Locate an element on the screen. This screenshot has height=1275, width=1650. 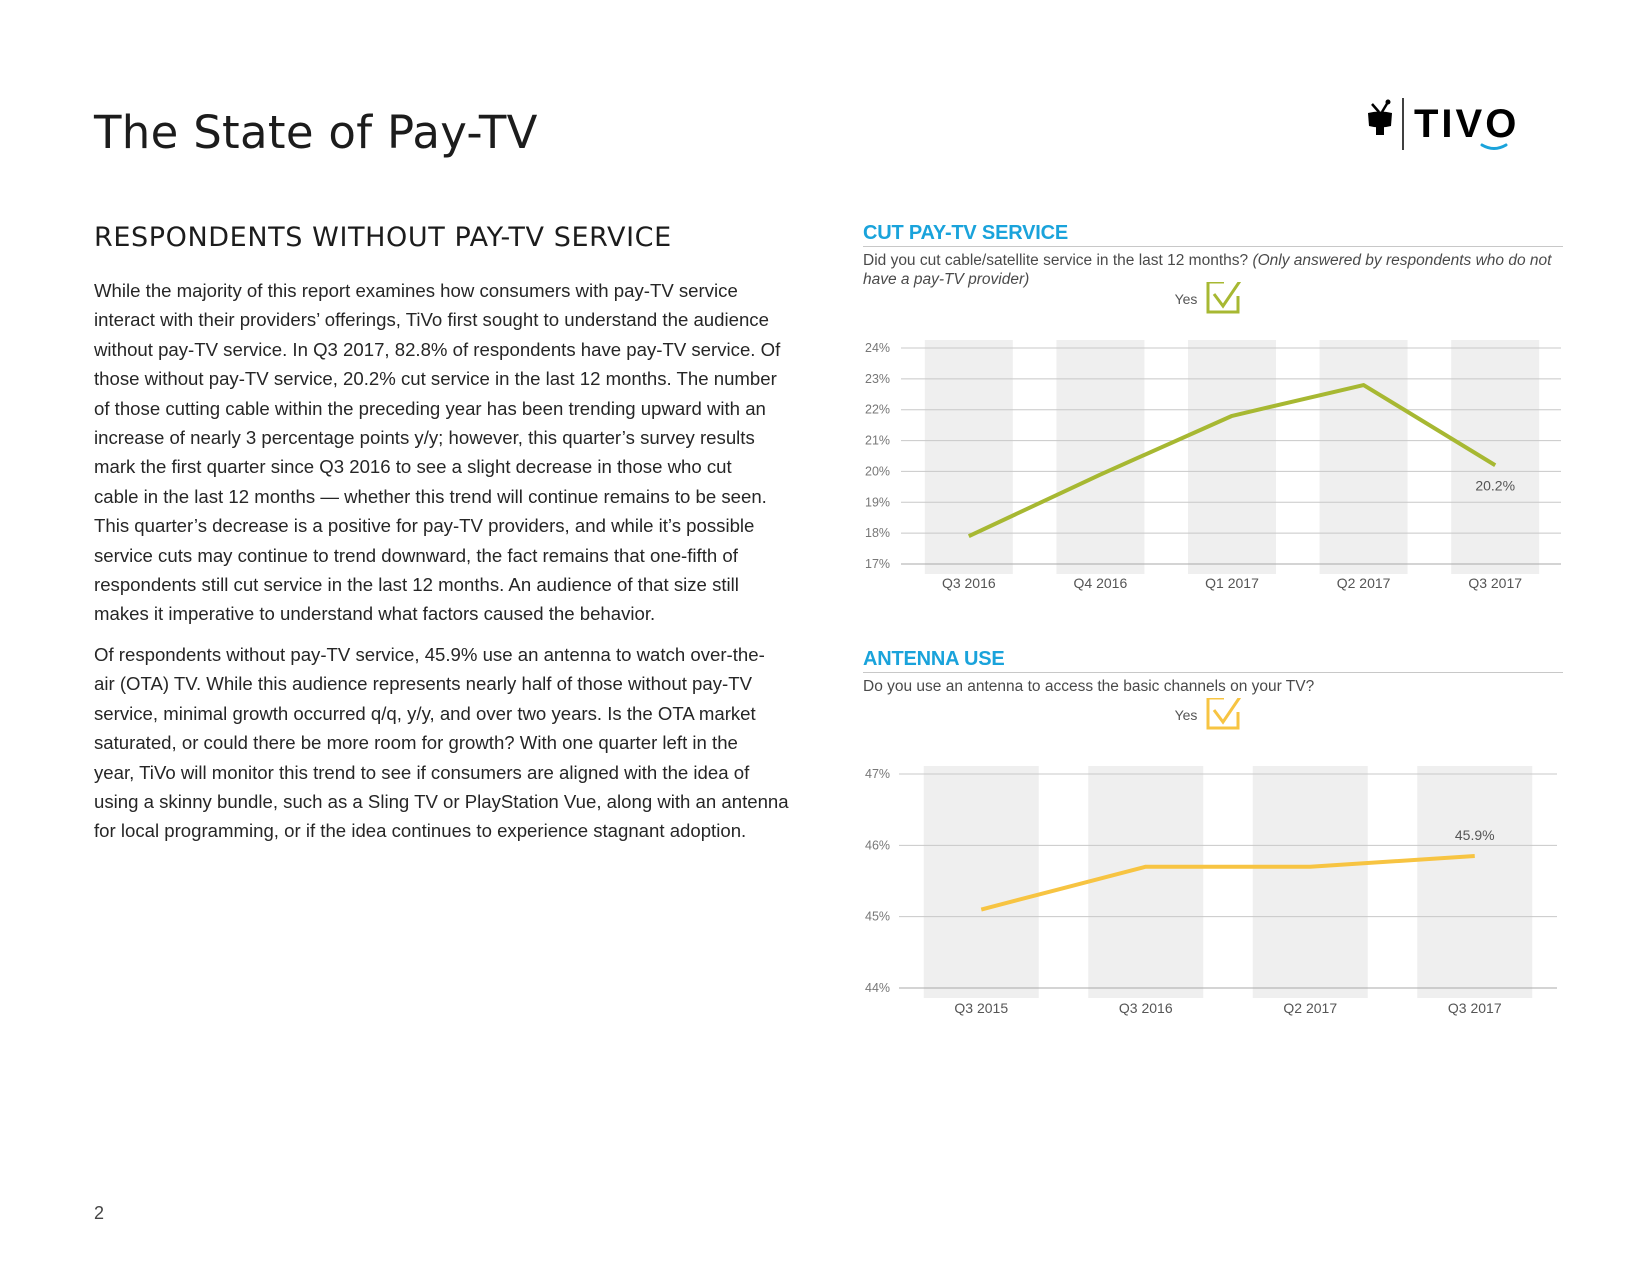
chart-title: CUT PAY-TV SERVICE is located at coordinates (1213, 234).